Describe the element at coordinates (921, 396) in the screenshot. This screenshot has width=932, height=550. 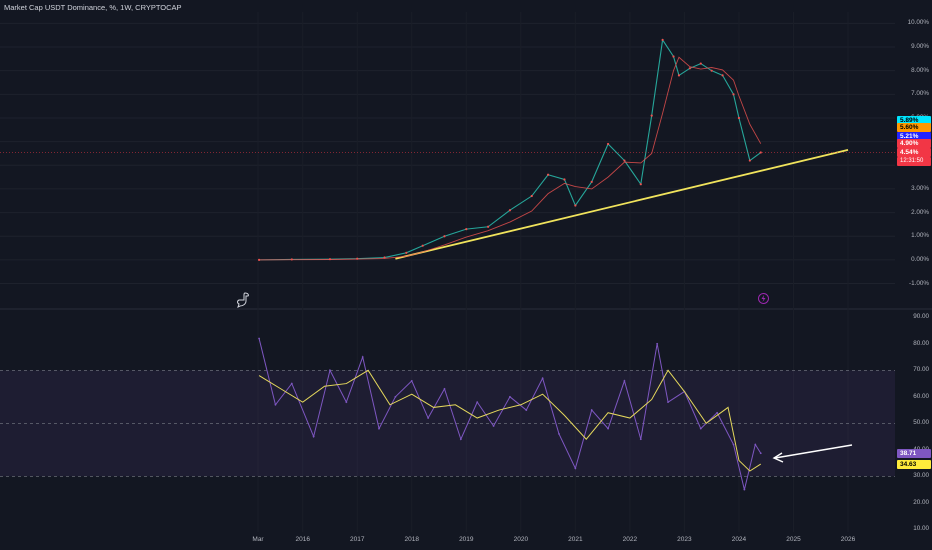
I see `rsi-tick-label: 60.00` at that location.